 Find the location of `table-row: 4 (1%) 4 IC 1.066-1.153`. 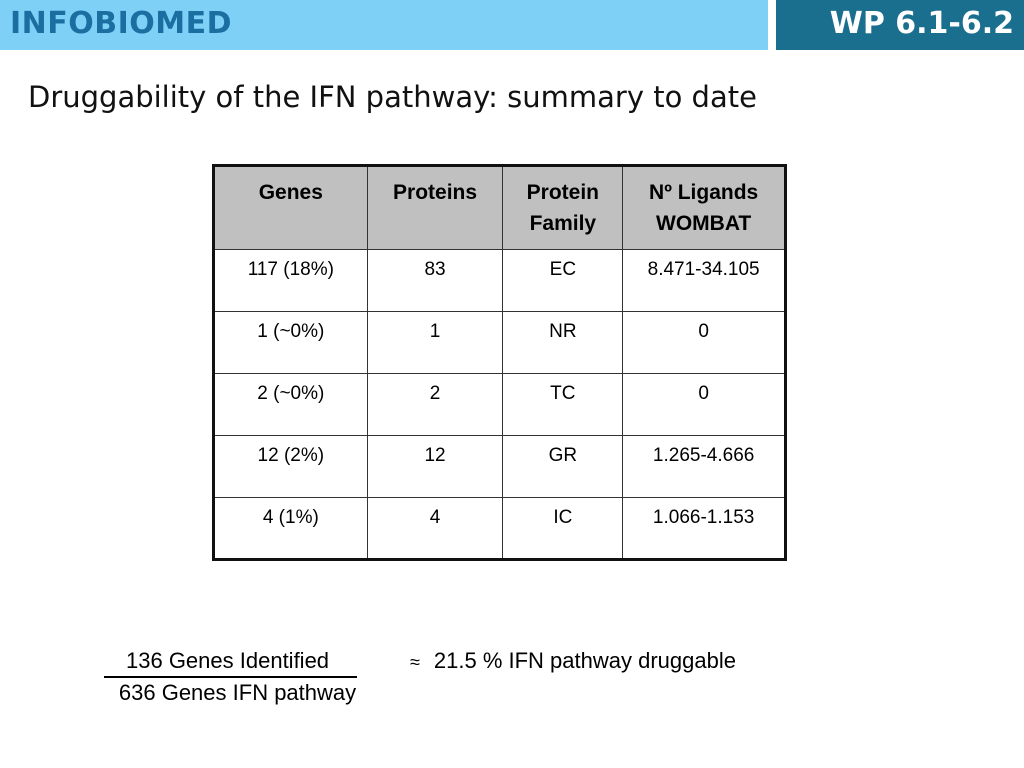

table-row: 4 (1%) 4 IC 1.066-1.153 is located at coordinates (499, 528).